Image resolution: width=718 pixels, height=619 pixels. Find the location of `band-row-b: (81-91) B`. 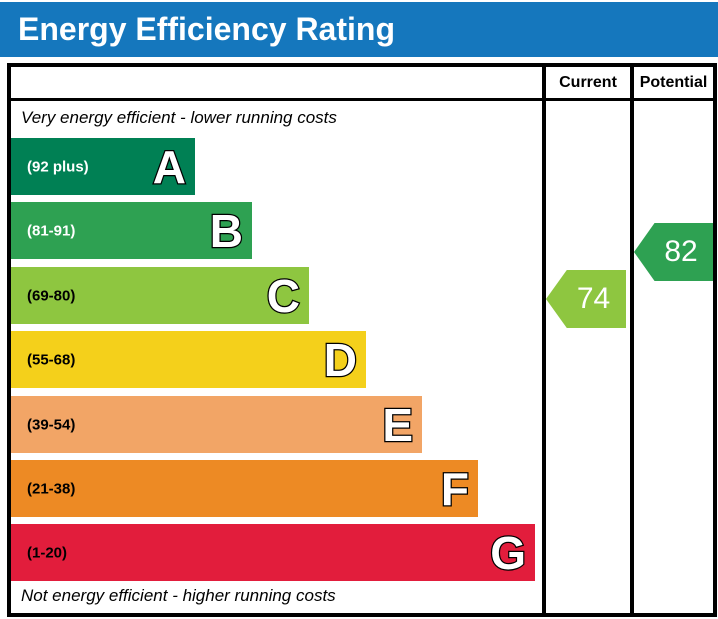

band-row-b: (81-91) B is located at coordinates (131, 230).